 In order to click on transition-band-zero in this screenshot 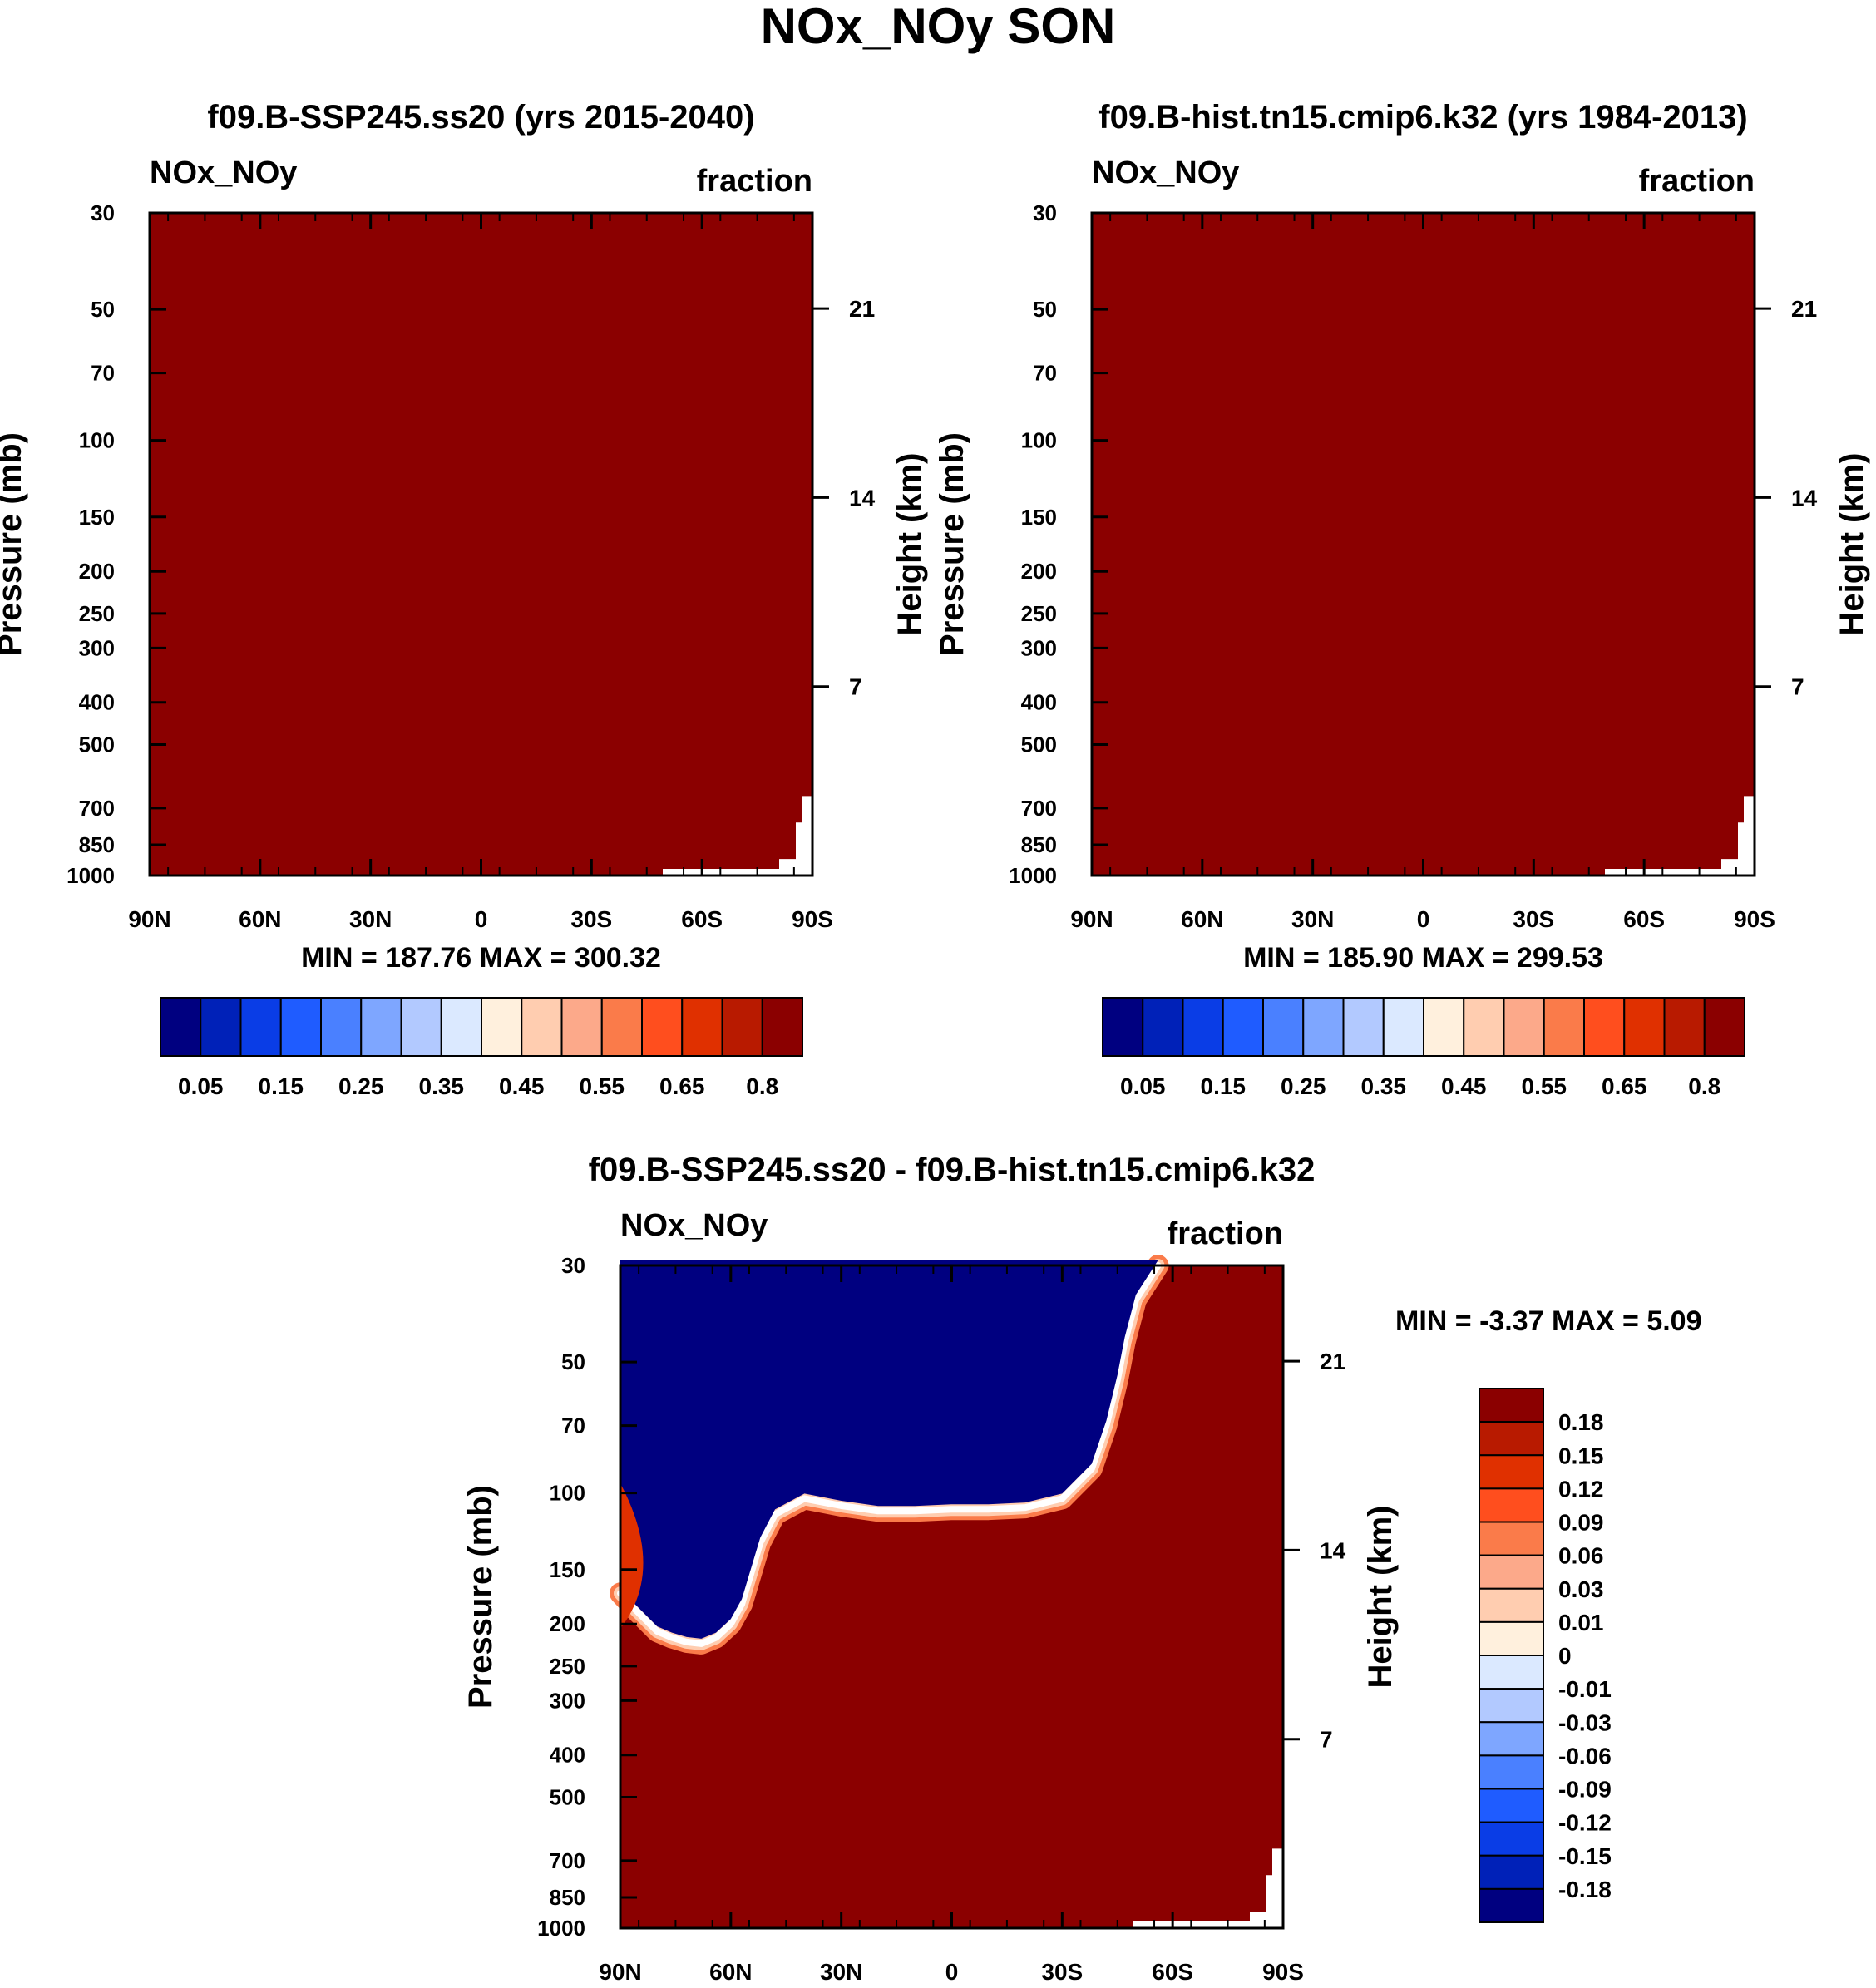, I will do `click(890, 1454)`.